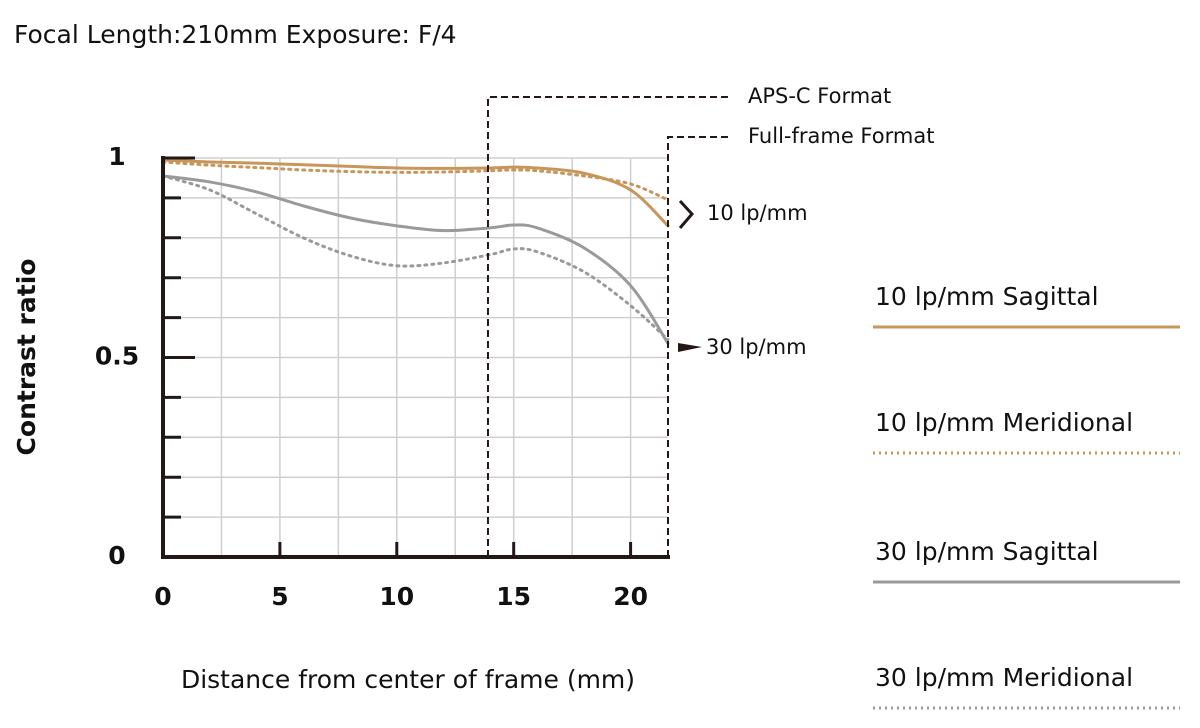  What do you see at coordinates (987, 551) in the screenshot?
I see `legend-label: 30 lp/mm Sagittal` at bounding box center [987, 551].